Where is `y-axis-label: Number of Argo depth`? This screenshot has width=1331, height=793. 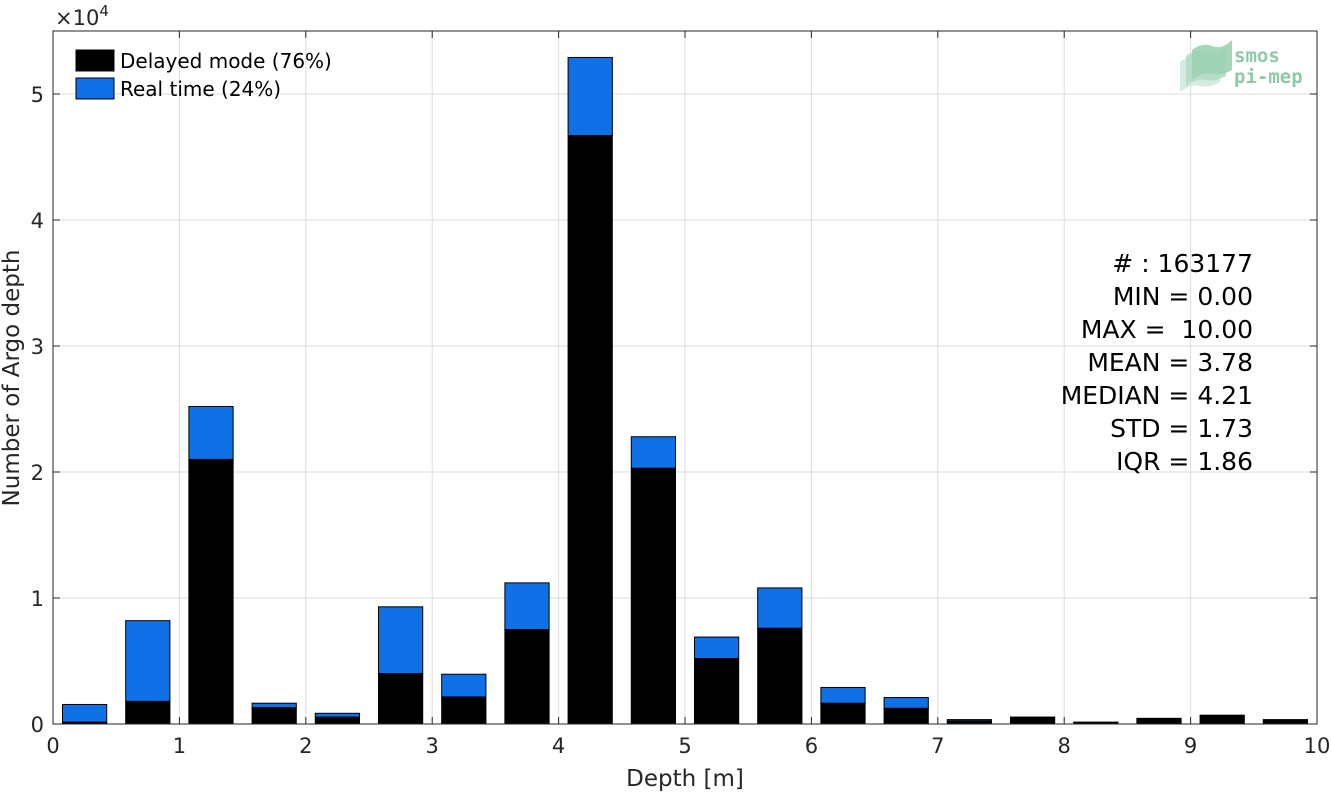 y-axis-label: Number of Argo depth is located at coordinates (12, 378).